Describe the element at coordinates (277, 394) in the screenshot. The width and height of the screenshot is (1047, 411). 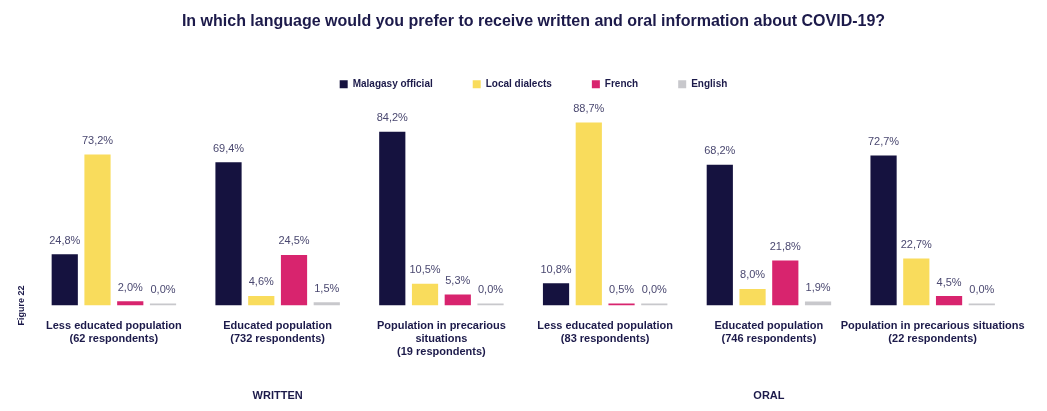
I see `text: WRITTEN` at that location.